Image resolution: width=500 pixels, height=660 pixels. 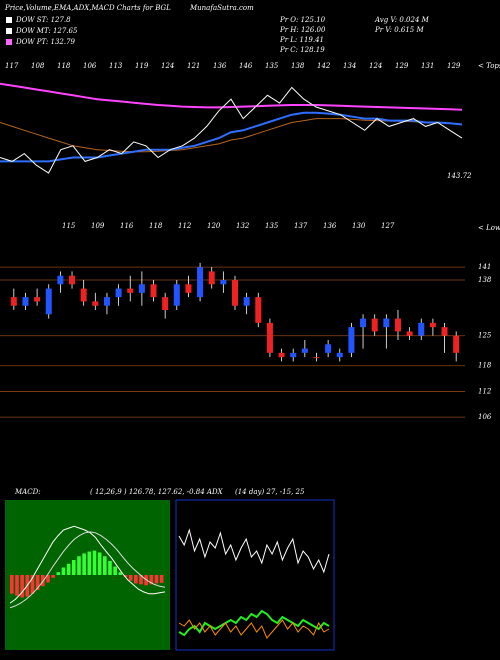 I want to click on volume: Avg V: 0.024 M, so click(x=402, y=20).